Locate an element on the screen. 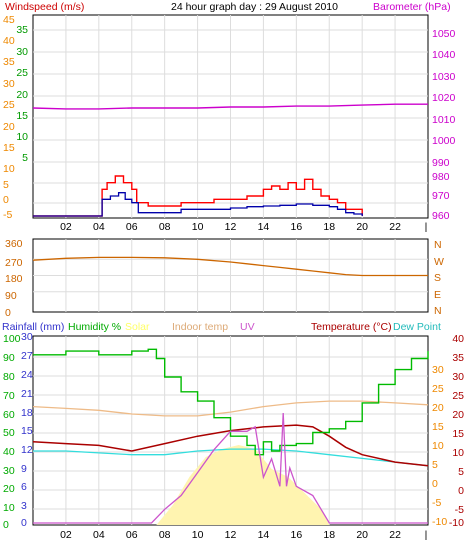 Image resolution: width=468 pixels, height=555 pixels. indoor-temp-tick-label: -10 is located at coordinates (439, 522).